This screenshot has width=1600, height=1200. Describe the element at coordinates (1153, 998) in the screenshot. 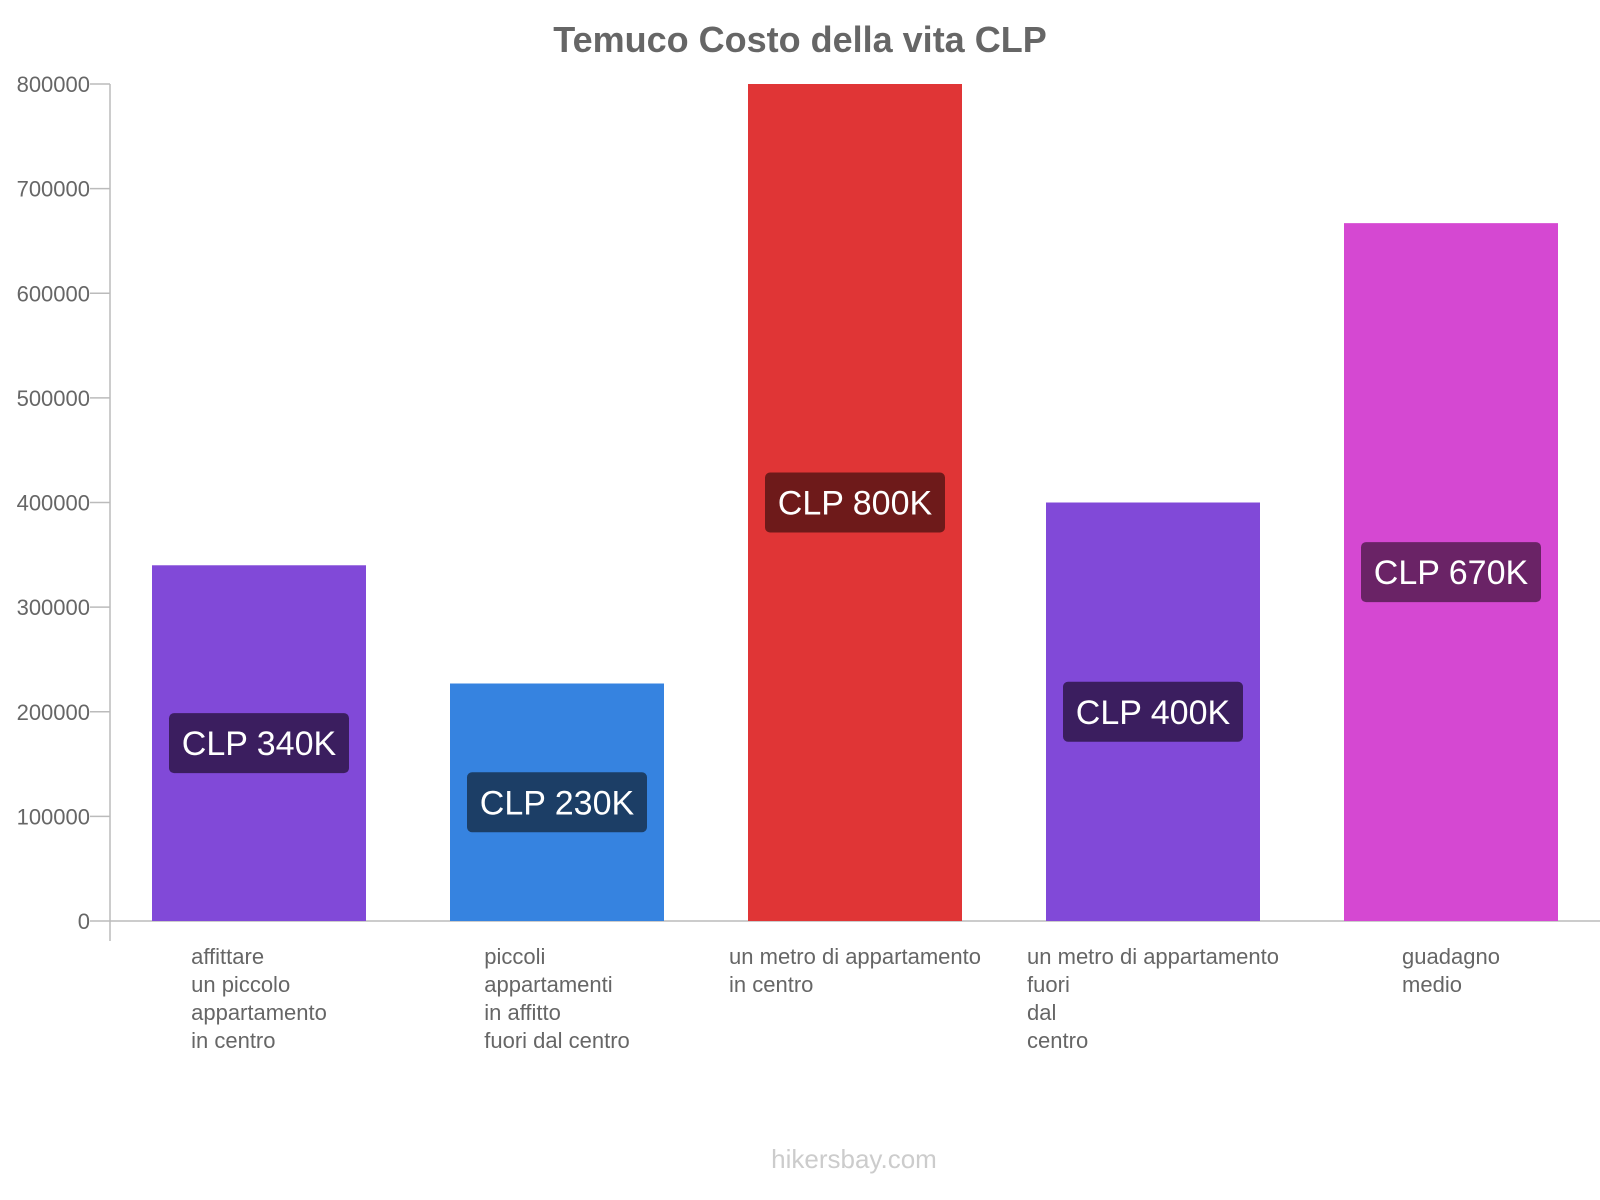

I see `x-category-label: un metro di appartamento fuori dal centro` at that location.